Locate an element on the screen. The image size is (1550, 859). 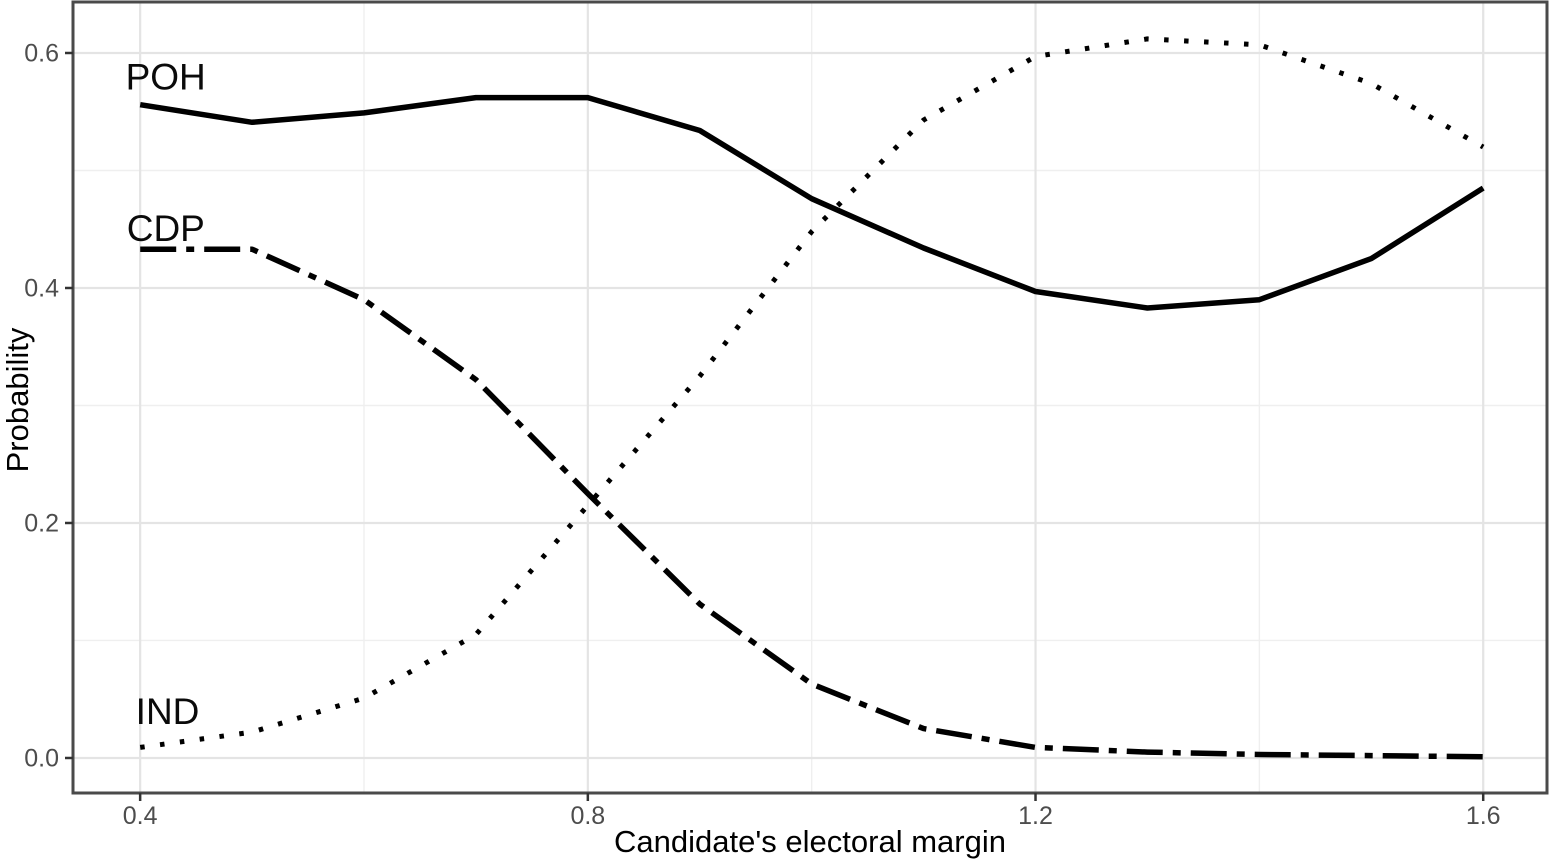
series-label-poh: POH is located at coordinates (166, 76).